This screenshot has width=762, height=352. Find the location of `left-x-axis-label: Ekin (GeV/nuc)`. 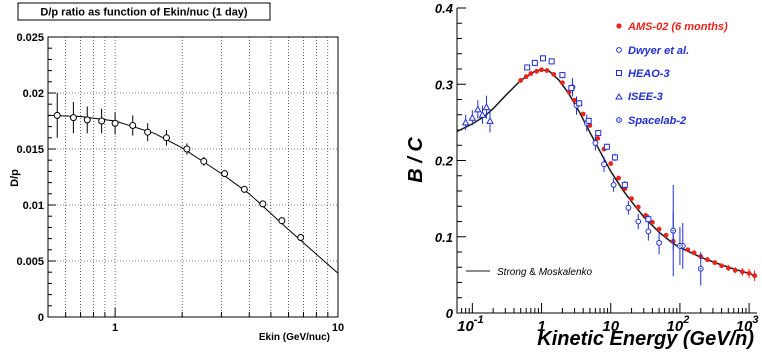

left-x-axis-label: Ekin (GeV/nuc) is located at coordinates (294, 337).